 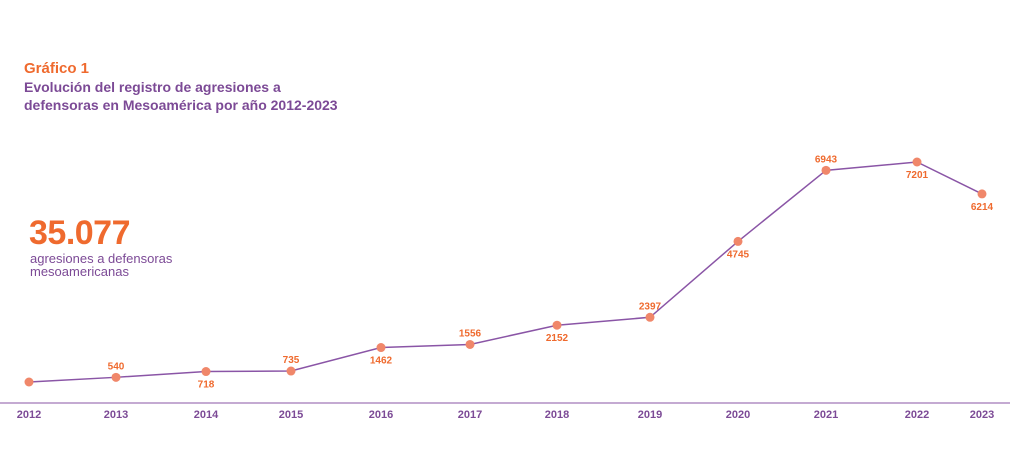 I want to click on x-tick-label-2013: 2013, so click(x=116, y=415).